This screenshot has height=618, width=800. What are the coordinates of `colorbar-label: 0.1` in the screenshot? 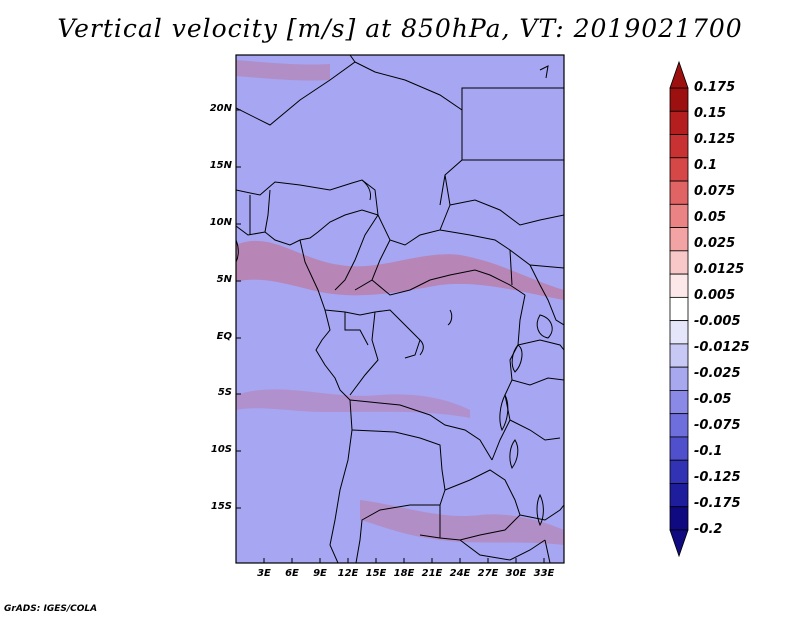 It's located at (706, 165).